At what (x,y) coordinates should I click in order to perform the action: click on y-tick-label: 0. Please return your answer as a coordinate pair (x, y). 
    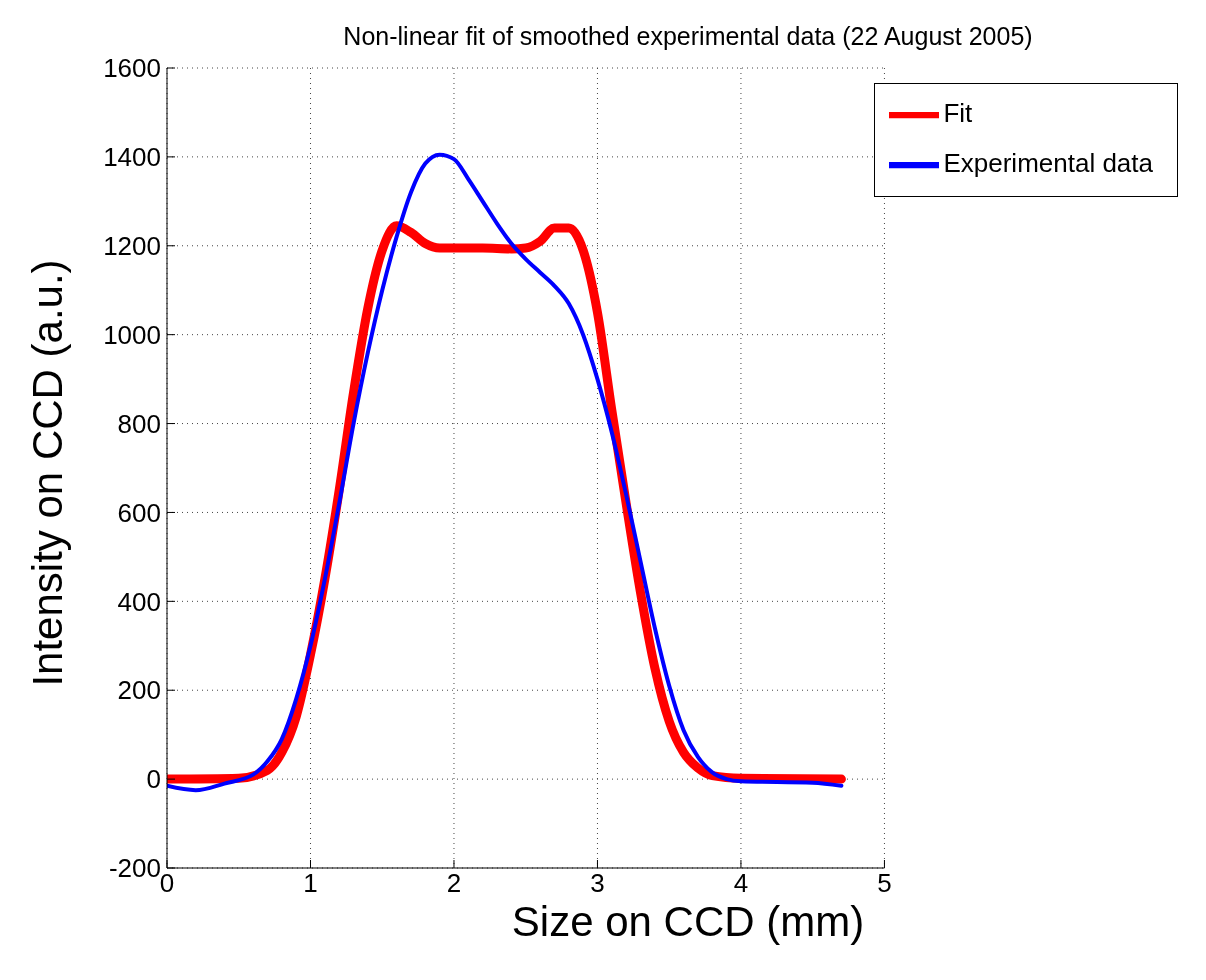
    Looking at the image, I should click on (153, 779).